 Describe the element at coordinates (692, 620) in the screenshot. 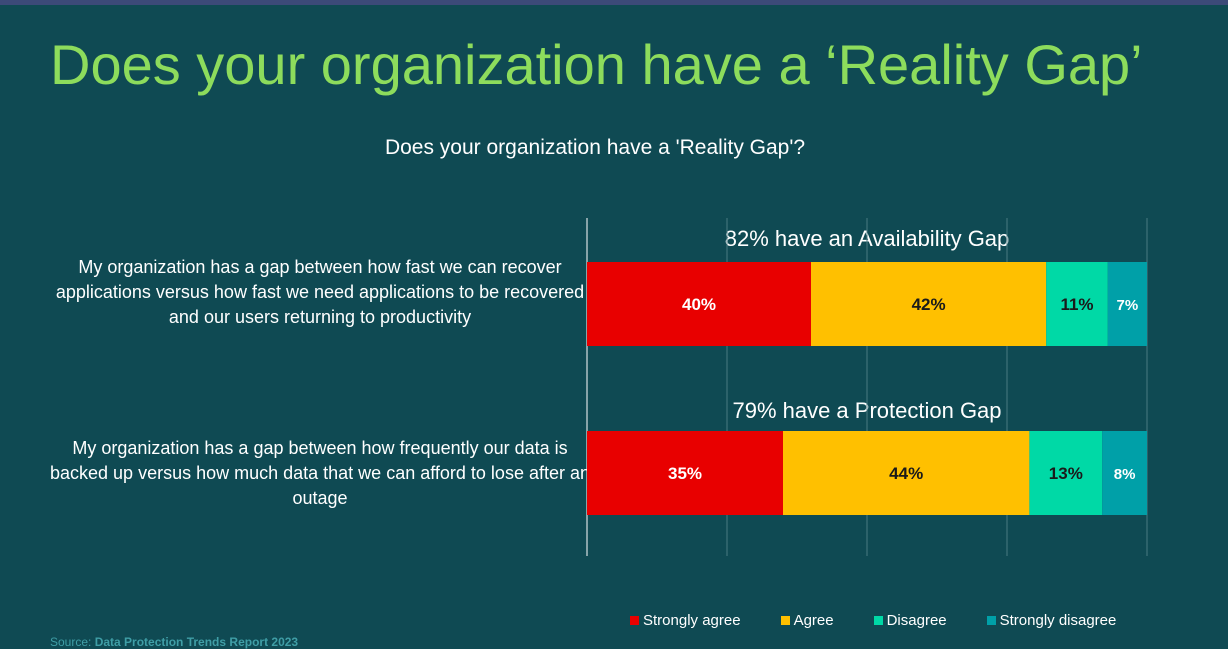

I see `legend-label: Strongly agree` at that location.